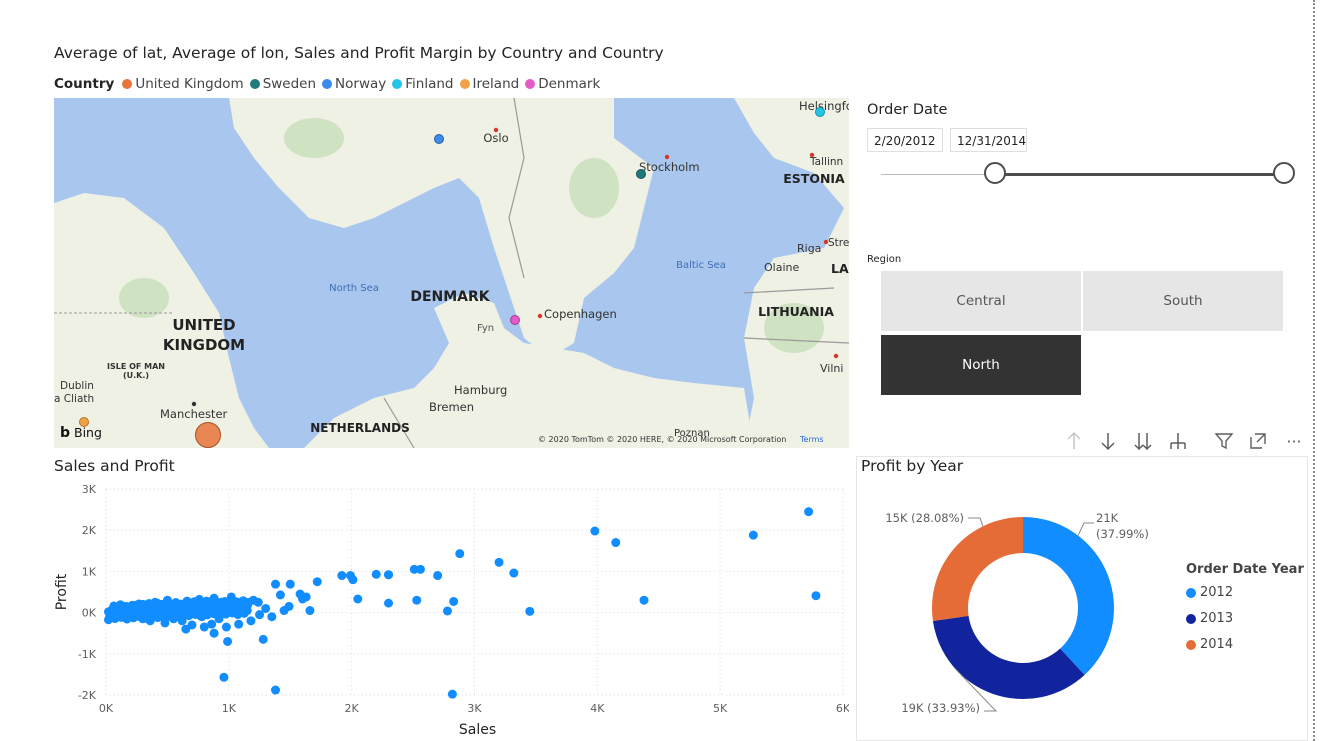 This screenshot has height=741, width=1322. Describe the element at coordinates (988, 140) in the screenshot. I see `end-date-input: 12/31/2014` at that location.